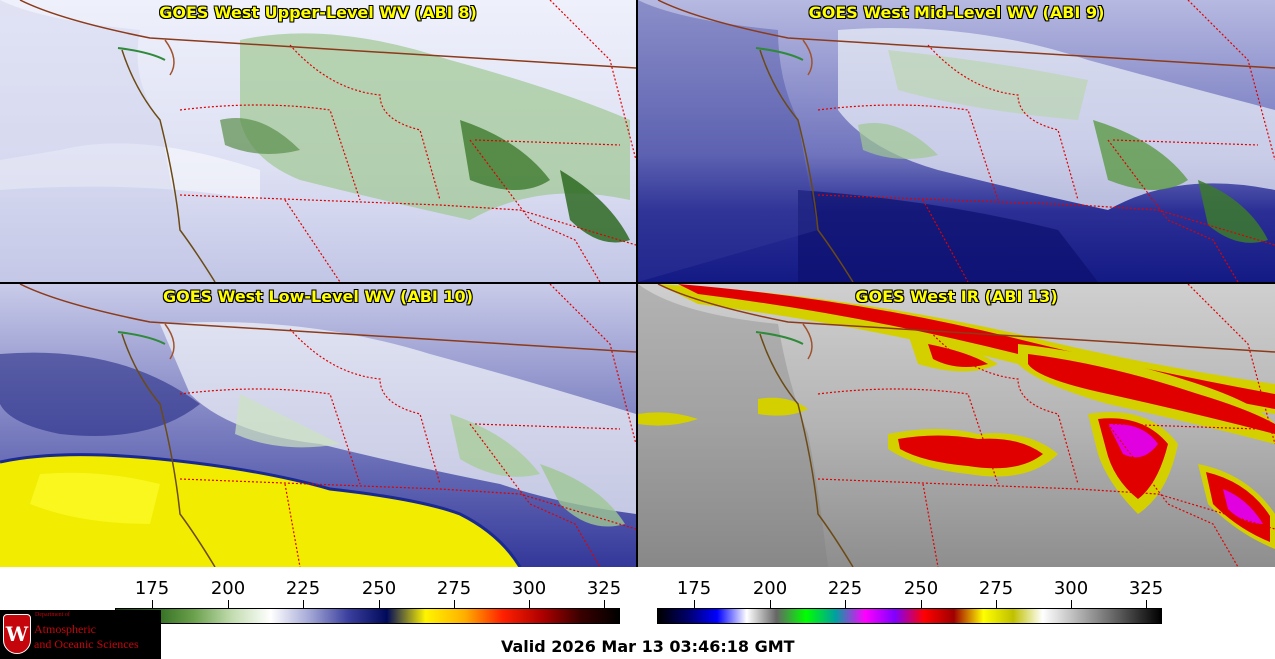 This screenshot has width=1275, height=659. What do you see at coordinates (303, 588) in the screenshot?
I see `wv-tick-label: 225` at bounding box center [303, 588].